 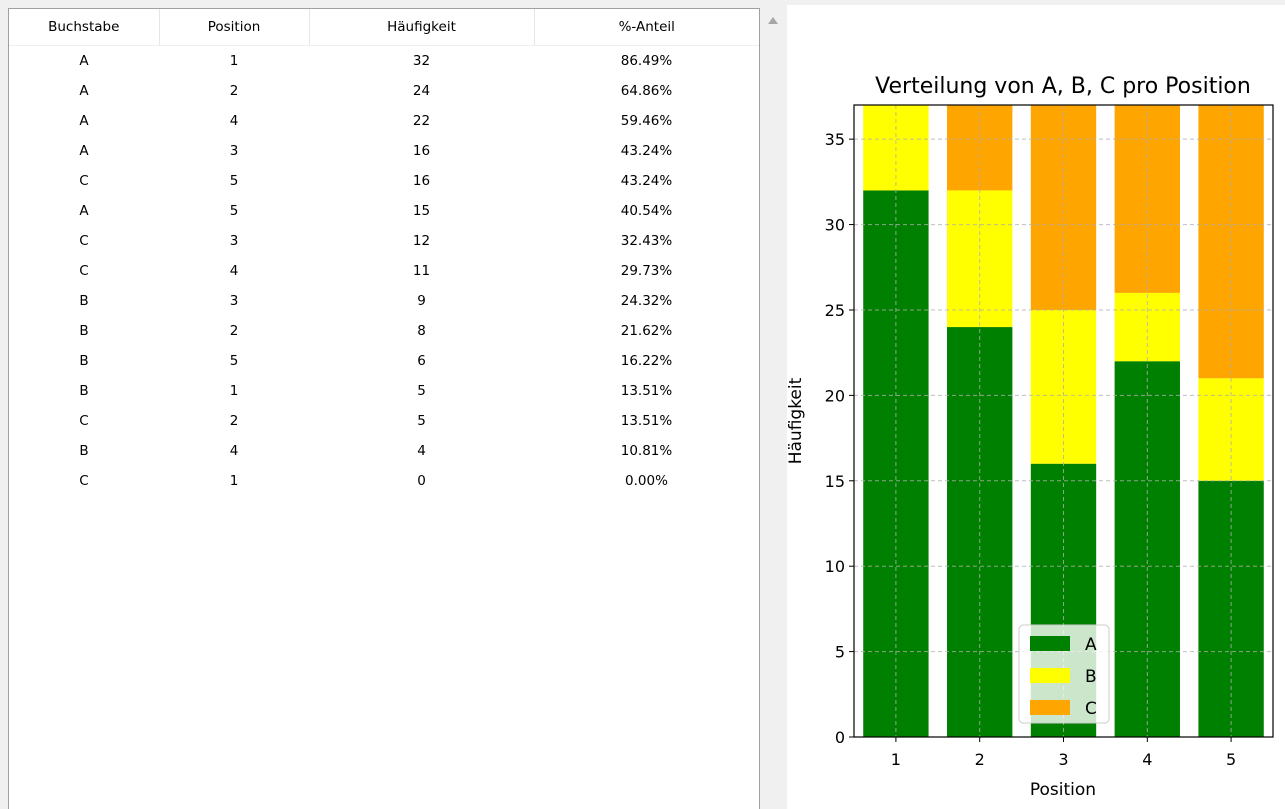 What do you see at coordinates (1231, 759) in the screenshot?
I see `x-tick-label: 5` at bounding box center [1231, 759].